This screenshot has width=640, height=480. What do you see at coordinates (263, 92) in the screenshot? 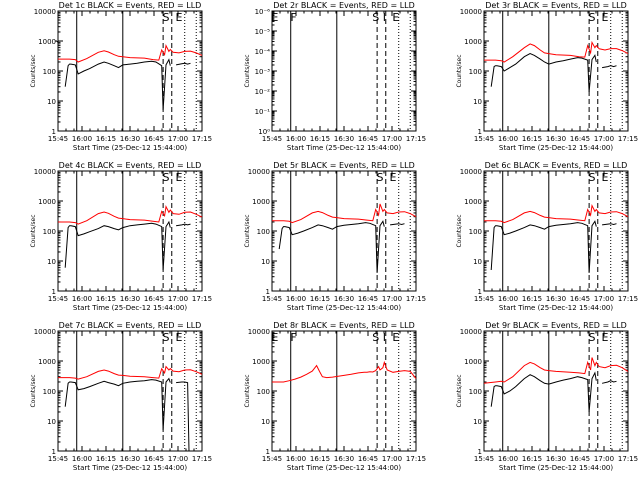
I see `y-tick-label: 10⁻²` at bounding box center [263, 92].